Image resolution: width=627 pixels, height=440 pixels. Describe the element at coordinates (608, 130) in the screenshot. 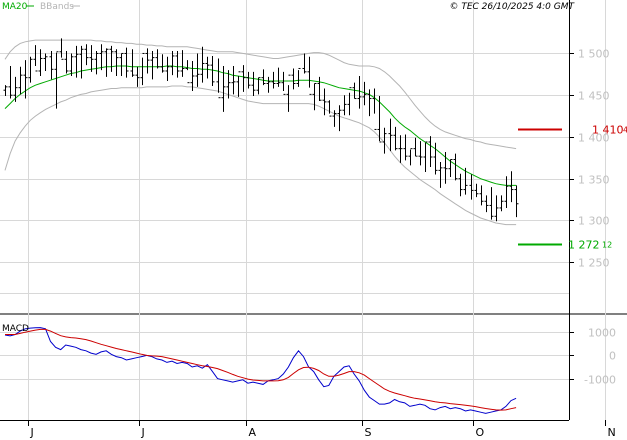

I see `resistance-label: 1 410` at that location.